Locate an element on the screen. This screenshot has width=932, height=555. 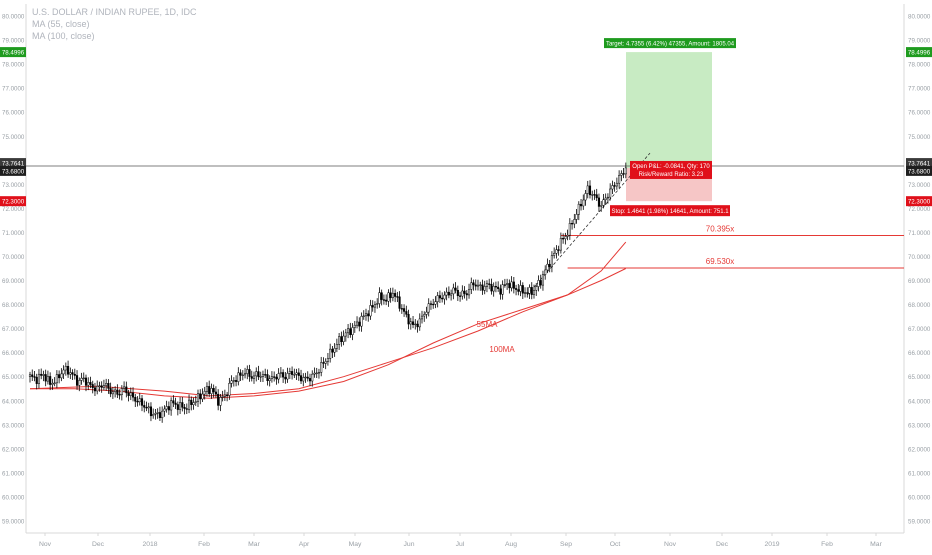
ma100-line is located at coordinates (328, 332).